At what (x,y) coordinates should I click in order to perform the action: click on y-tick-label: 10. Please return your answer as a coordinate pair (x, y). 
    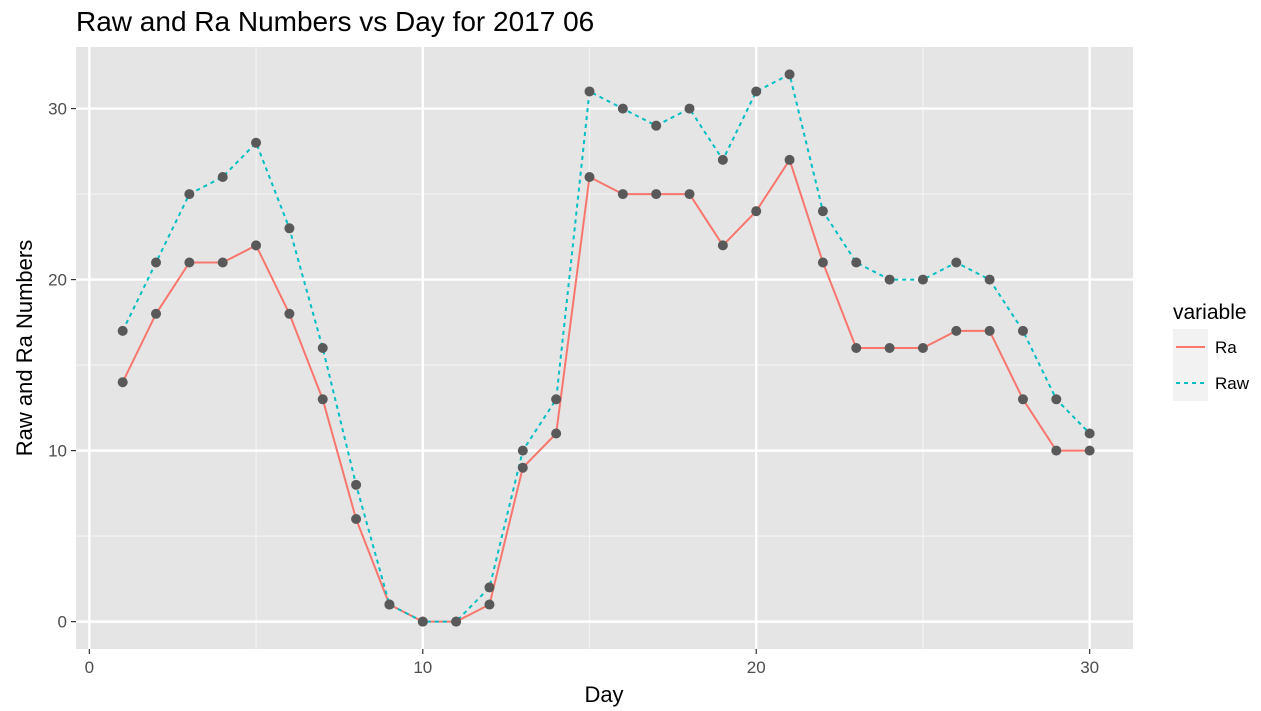
    Looking at the image, I should click on (57, 451).